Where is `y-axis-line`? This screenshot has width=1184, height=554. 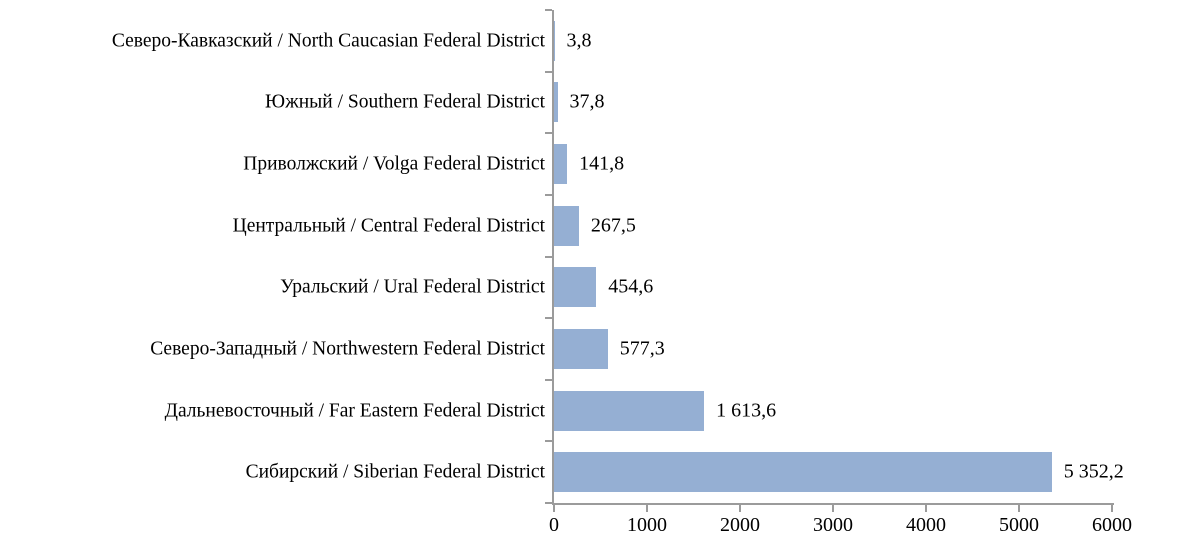
y-axis-line is located at coordinates (553, 257).